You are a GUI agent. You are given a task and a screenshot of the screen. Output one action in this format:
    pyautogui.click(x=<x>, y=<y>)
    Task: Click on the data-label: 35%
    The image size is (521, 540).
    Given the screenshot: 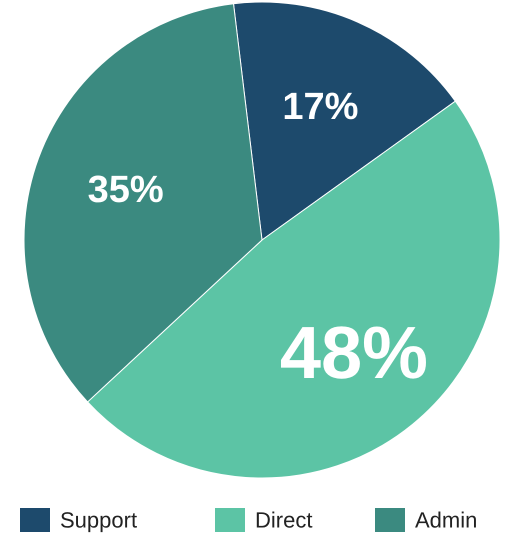 What is the action you would take?
    pyautogui.click(x=126, y=190)
    